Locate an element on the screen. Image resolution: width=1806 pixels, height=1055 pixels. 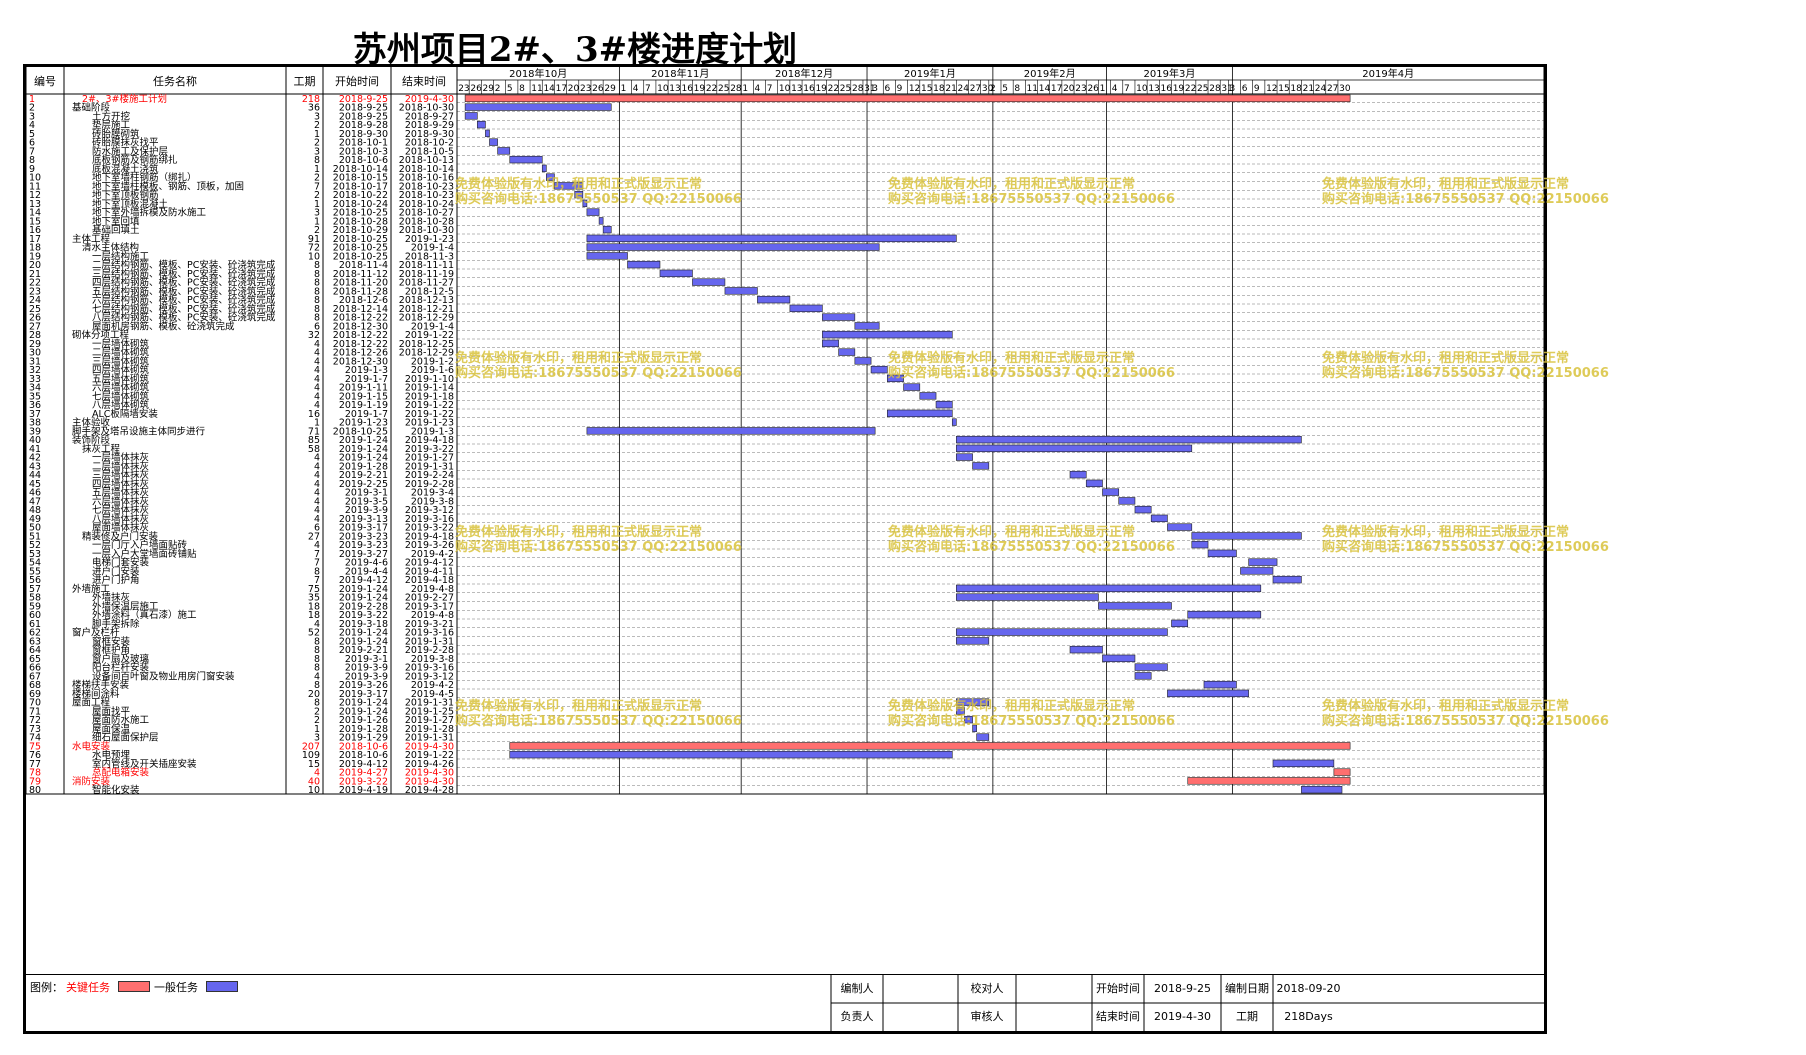
task-start: 2019-3-23 is located at coordinates (363, 536).